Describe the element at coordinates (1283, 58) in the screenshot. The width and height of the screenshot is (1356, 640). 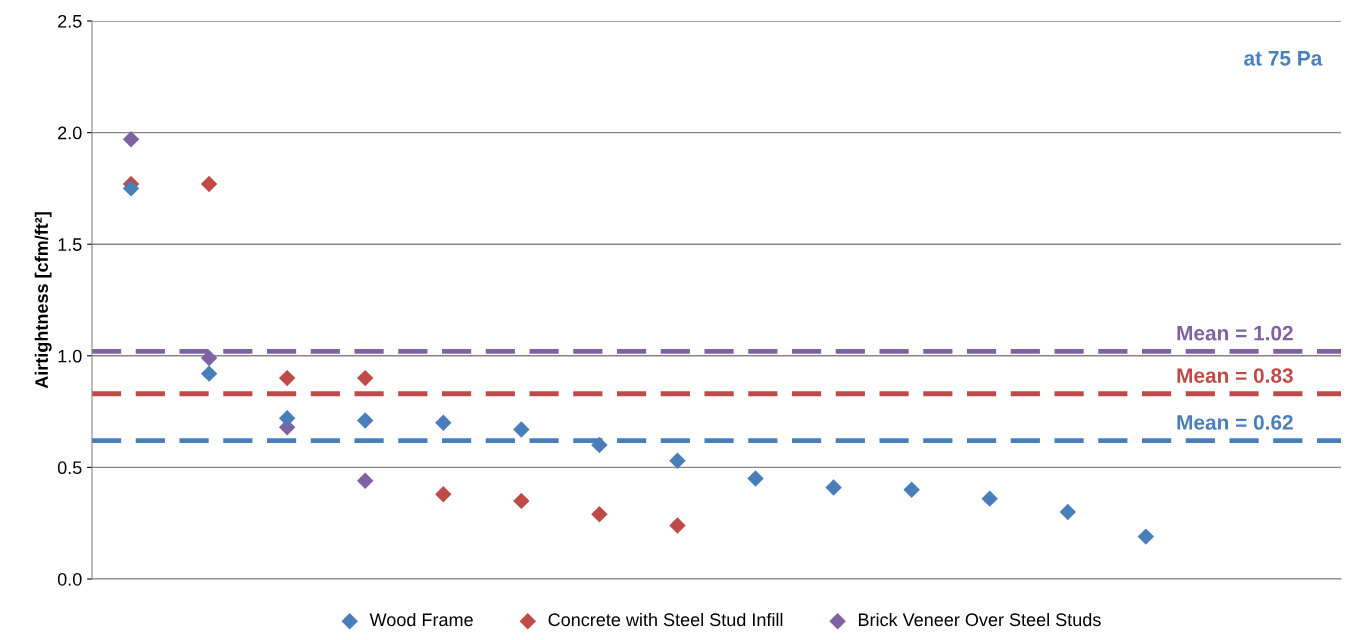
I see `annotation: at 75 Pa` at that location.